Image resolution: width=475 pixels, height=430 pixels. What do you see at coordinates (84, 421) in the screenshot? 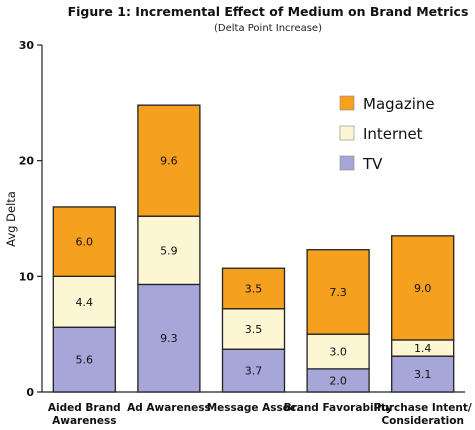
I see `category-label: Awareness` at bounding box center [84, 421].